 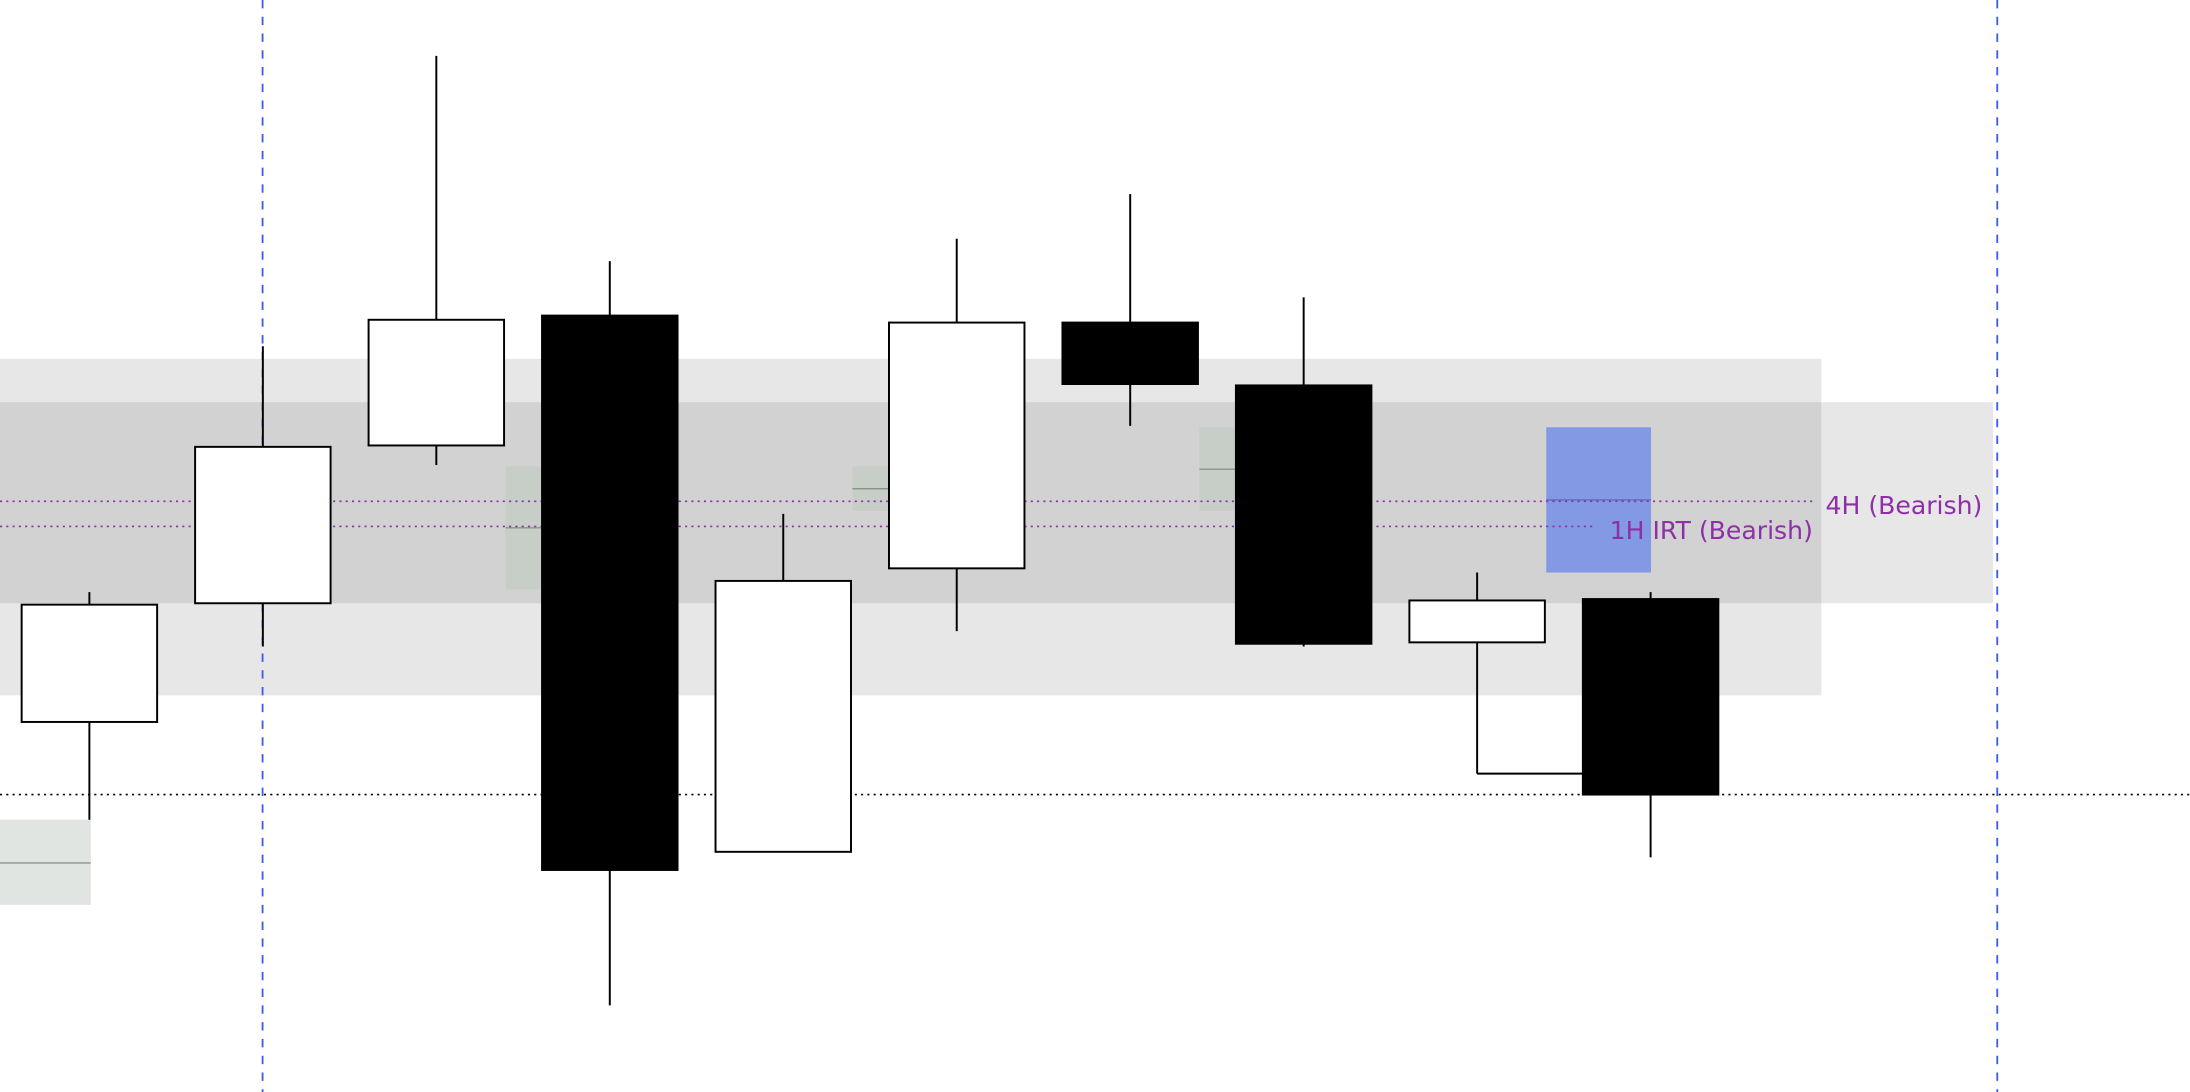 I want to click on level-label-1h-irt: 1H IRT (Bearish), so click(x=1711, y=530).